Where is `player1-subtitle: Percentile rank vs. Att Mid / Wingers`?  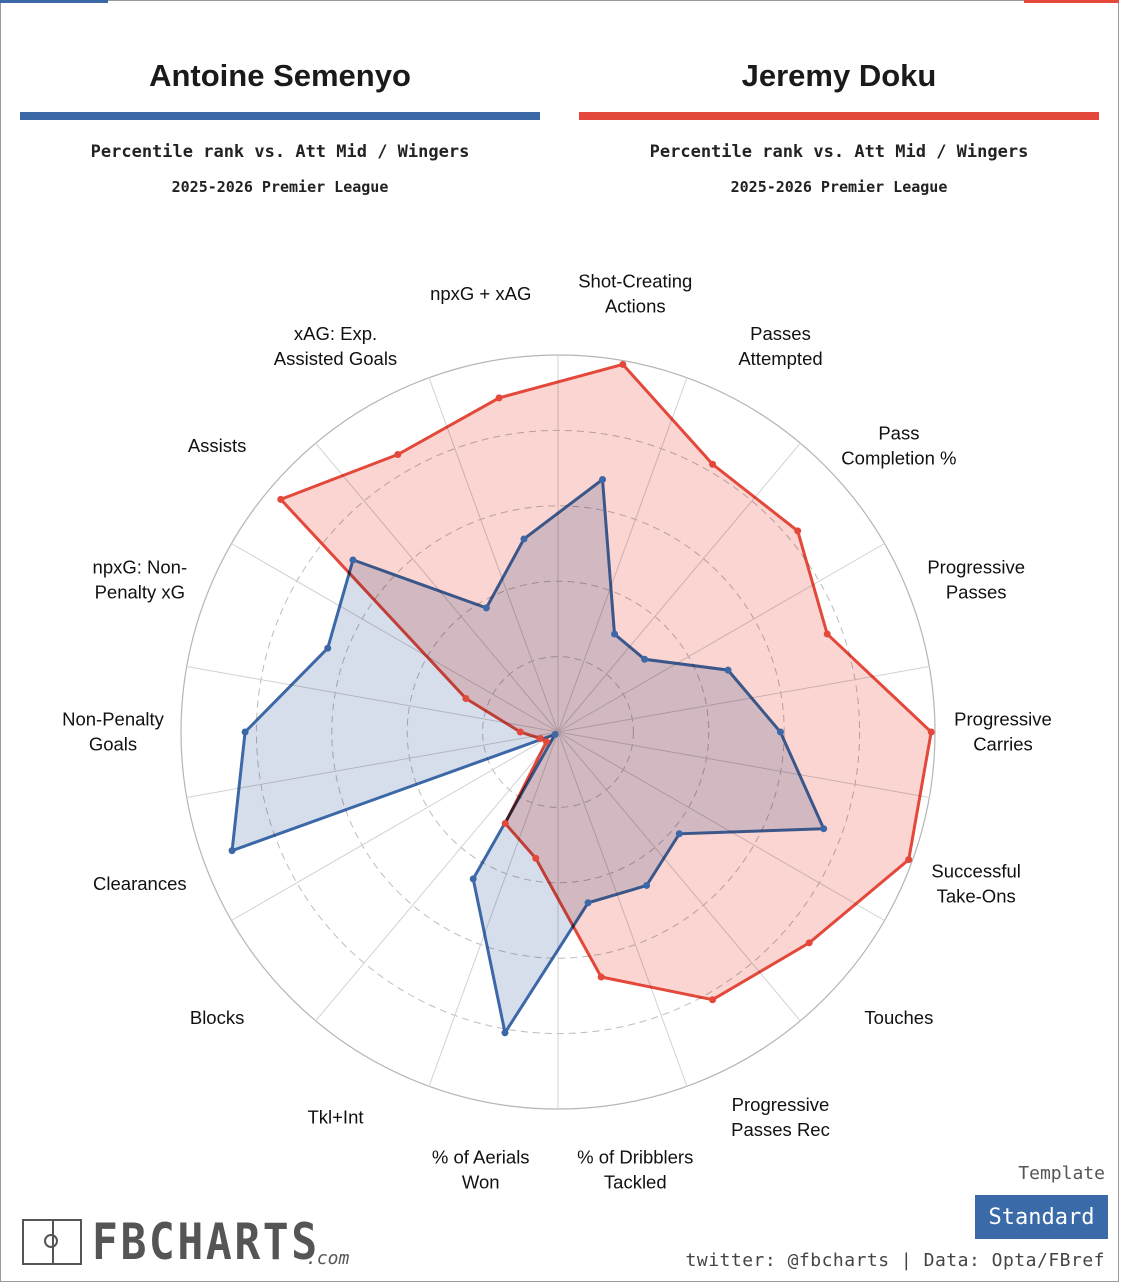 player1-subtitle: Percentile rank vs. Att Mid / Wingers is located at coordinates (280, 152).